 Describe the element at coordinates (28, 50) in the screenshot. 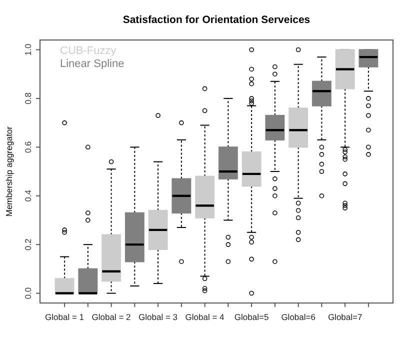

I see `y-tick-label: 1.0` at that location.